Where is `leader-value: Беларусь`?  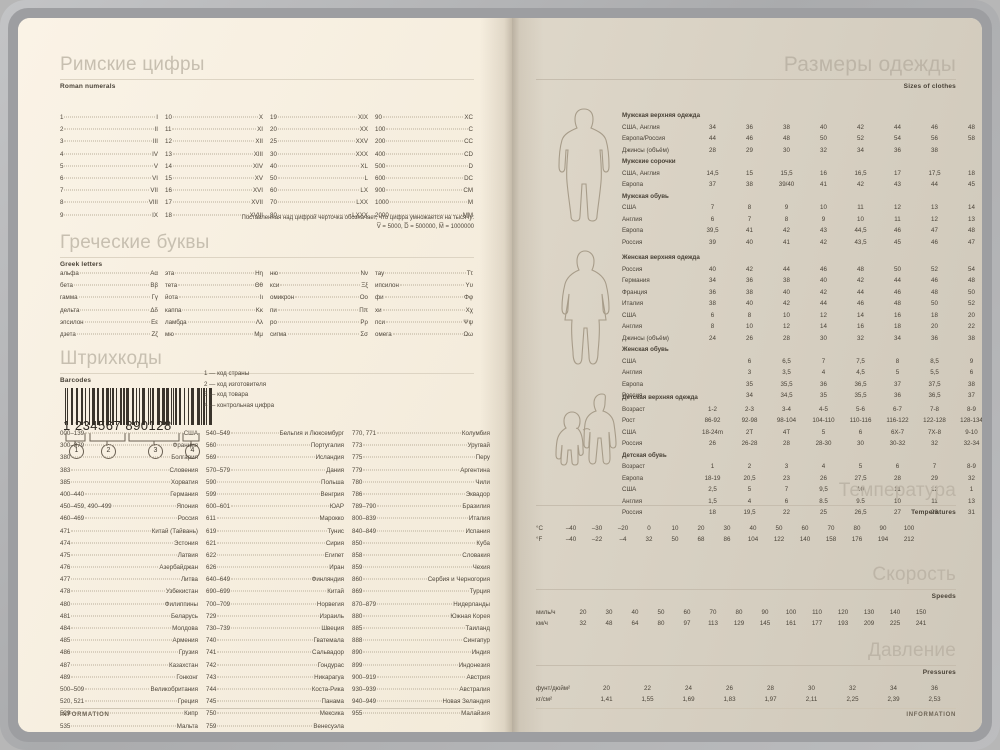
leader-value: Беларусь is located at coordinates (184, 616).